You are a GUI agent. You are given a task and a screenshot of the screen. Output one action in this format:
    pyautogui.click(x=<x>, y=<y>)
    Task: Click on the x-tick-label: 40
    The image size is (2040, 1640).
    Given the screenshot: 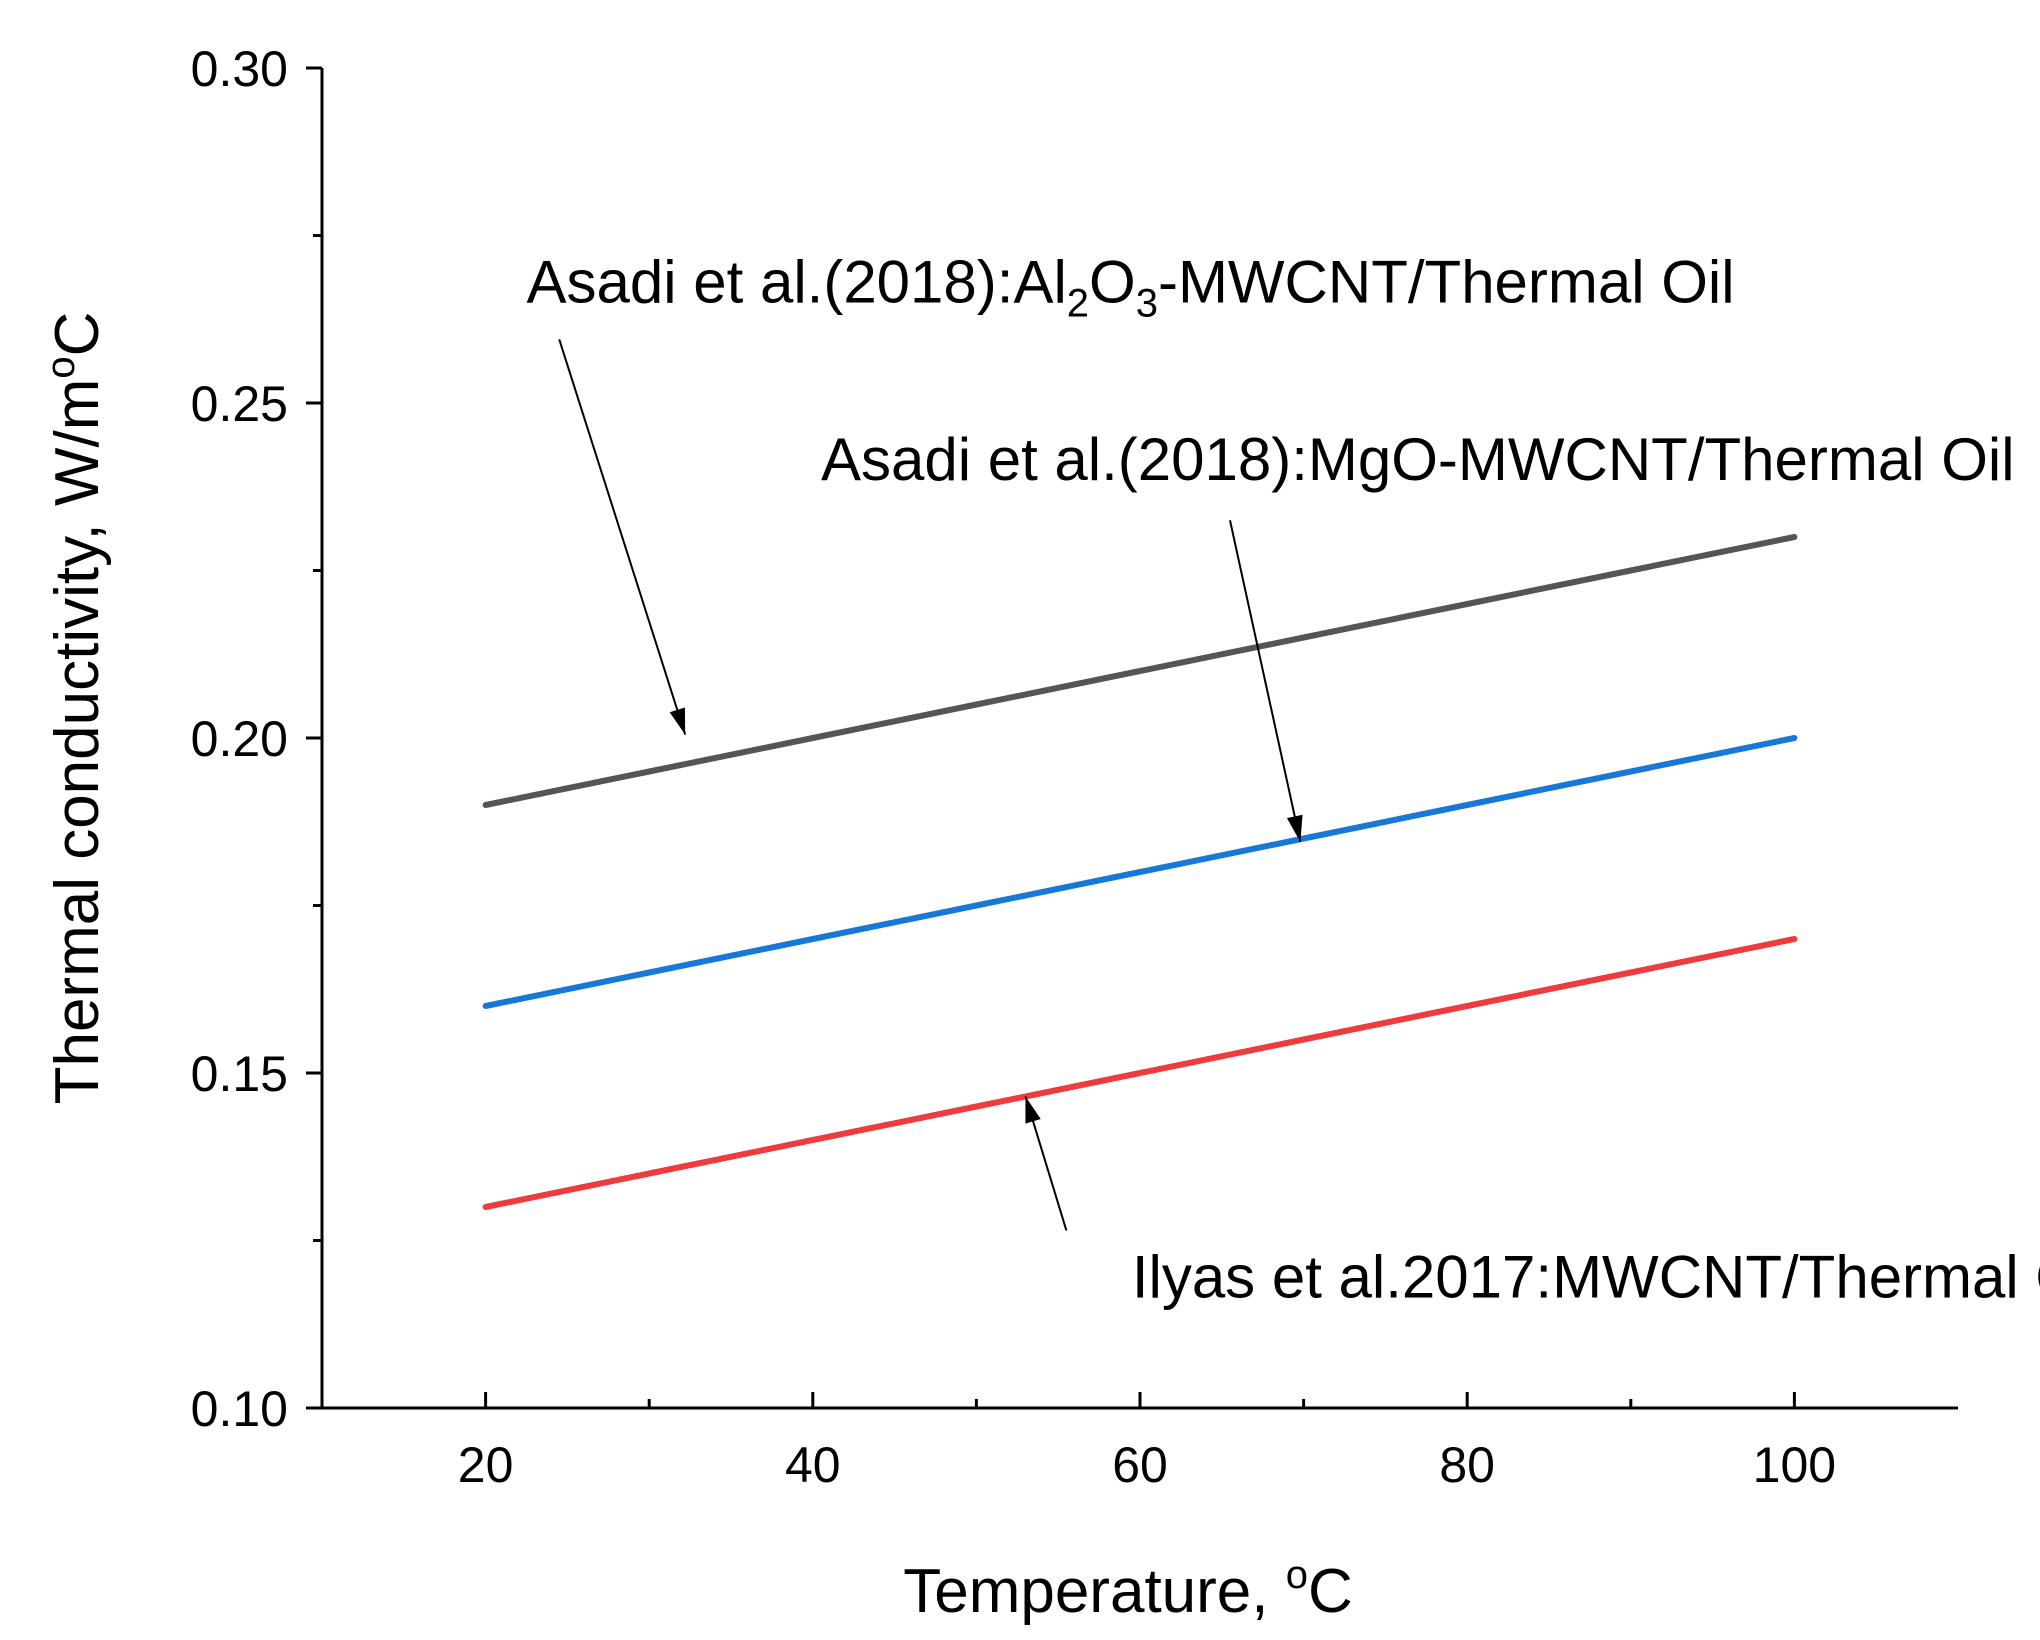 What is the action you would take?
    pyautogui.click(x=813, y=1465)
    